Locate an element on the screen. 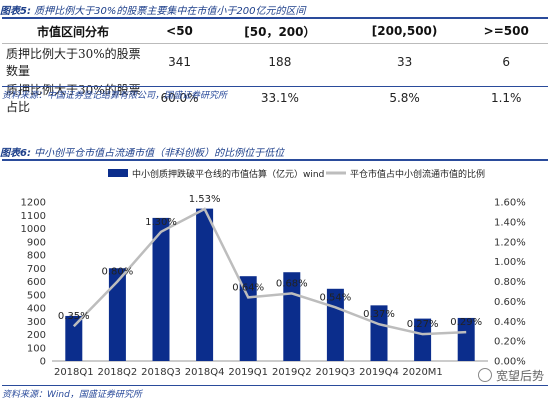  table5-cell: 341 is located at coordinates (180, 61).